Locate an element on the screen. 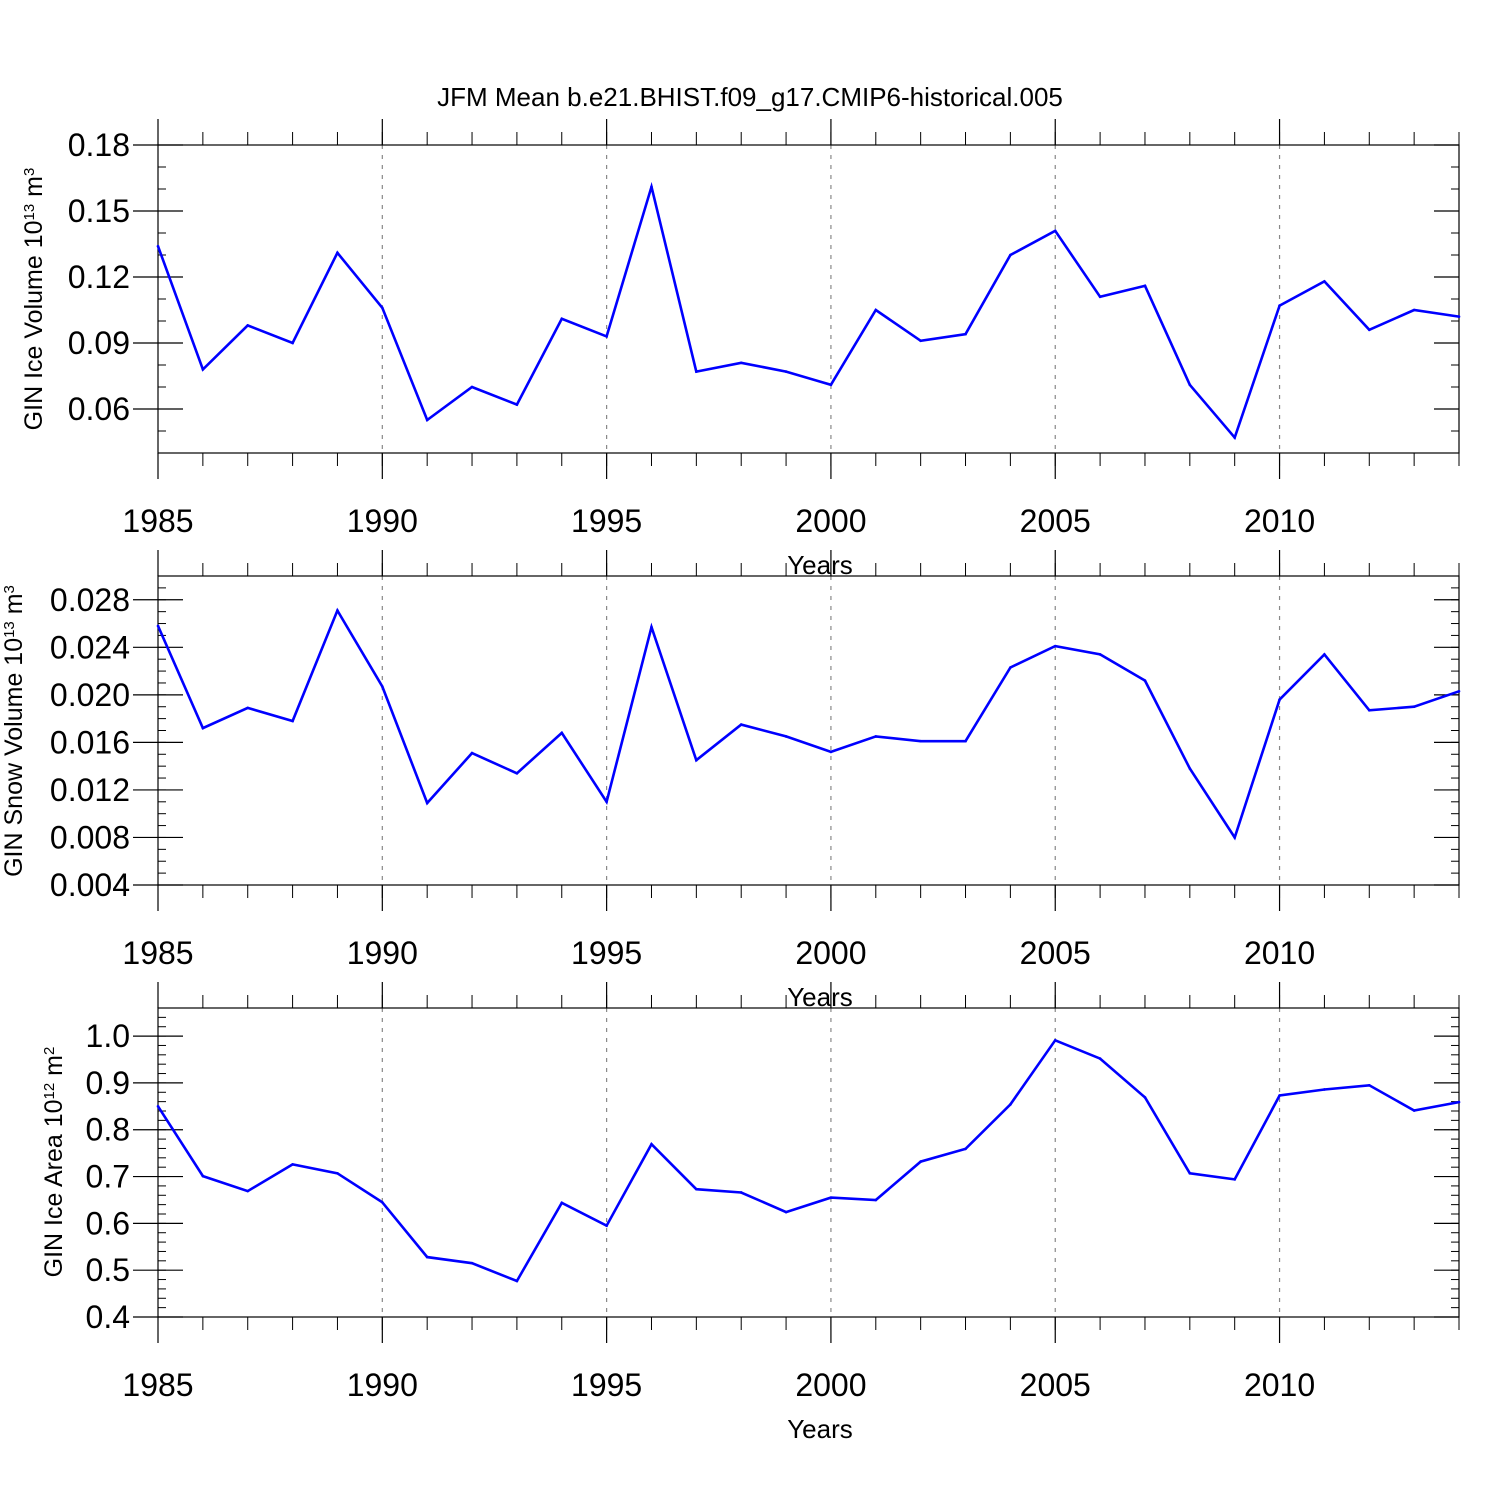 This screenshot has width=1500, height=1505. y-tick-label: 0.020 is located at coordinates (90, 695).